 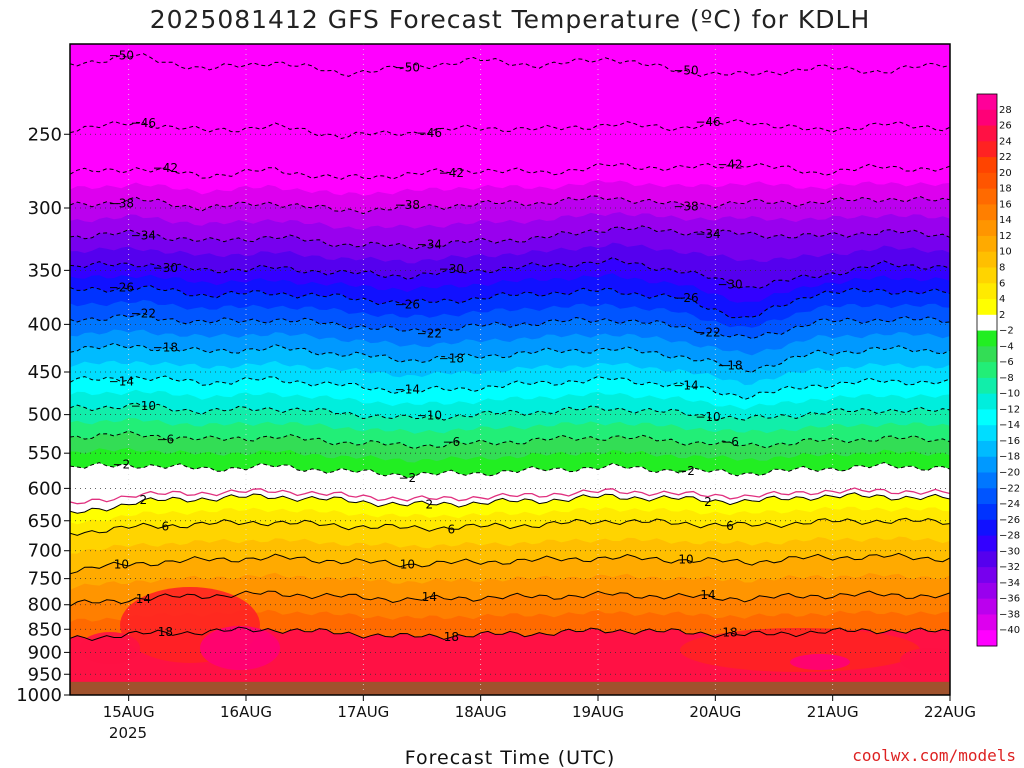 I want to click on contour-label: −30, so click(x=451, y=269).